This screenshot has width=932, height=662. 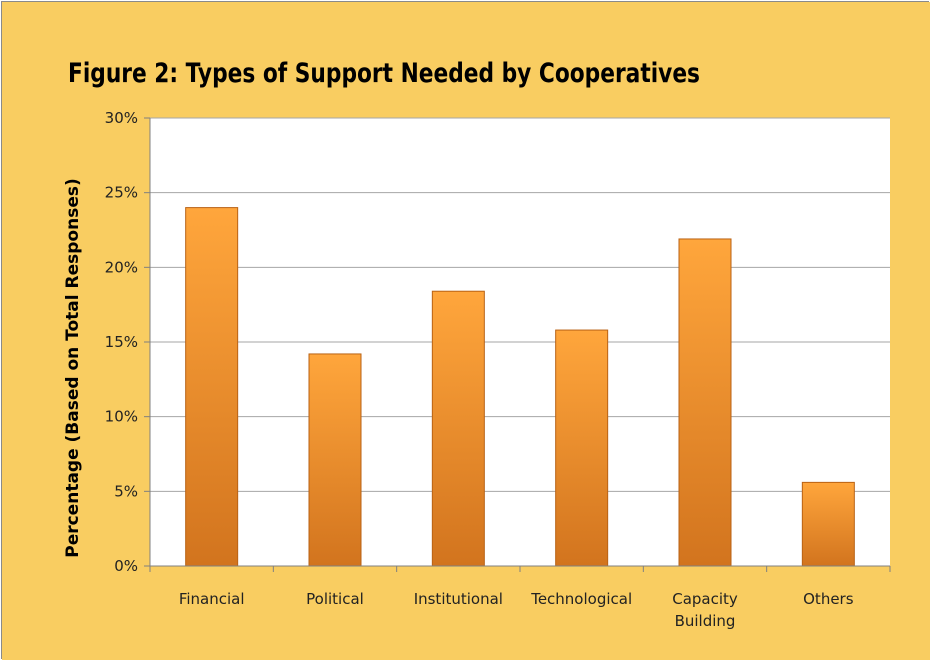 I want to click on y-axis-tick-labels: 0% 5% 10% 15% 20% 25% 30%, so click(x=121, y=342).